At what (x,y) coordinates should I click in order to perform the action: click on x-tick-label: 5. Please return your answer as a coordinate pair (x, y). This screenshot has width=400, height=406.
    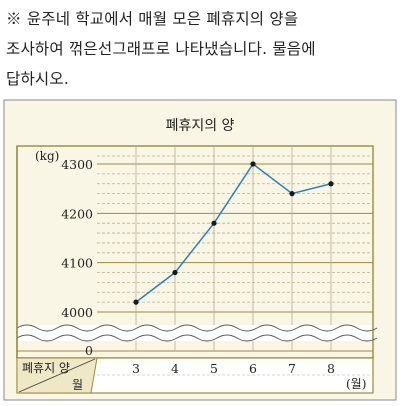
    Looking at the image, I should click on (214, 368).